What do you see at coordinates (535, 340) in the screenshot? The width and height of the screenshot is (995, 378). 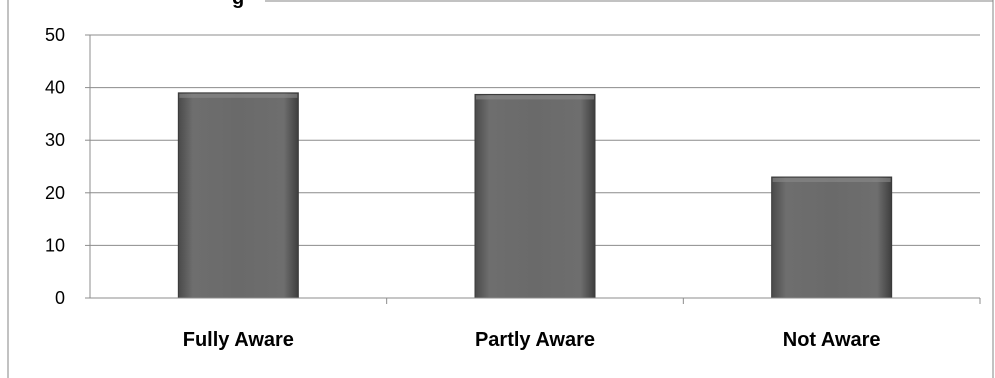 I see `x-category-label: Partly Aware` at bounding box center [535, 340].